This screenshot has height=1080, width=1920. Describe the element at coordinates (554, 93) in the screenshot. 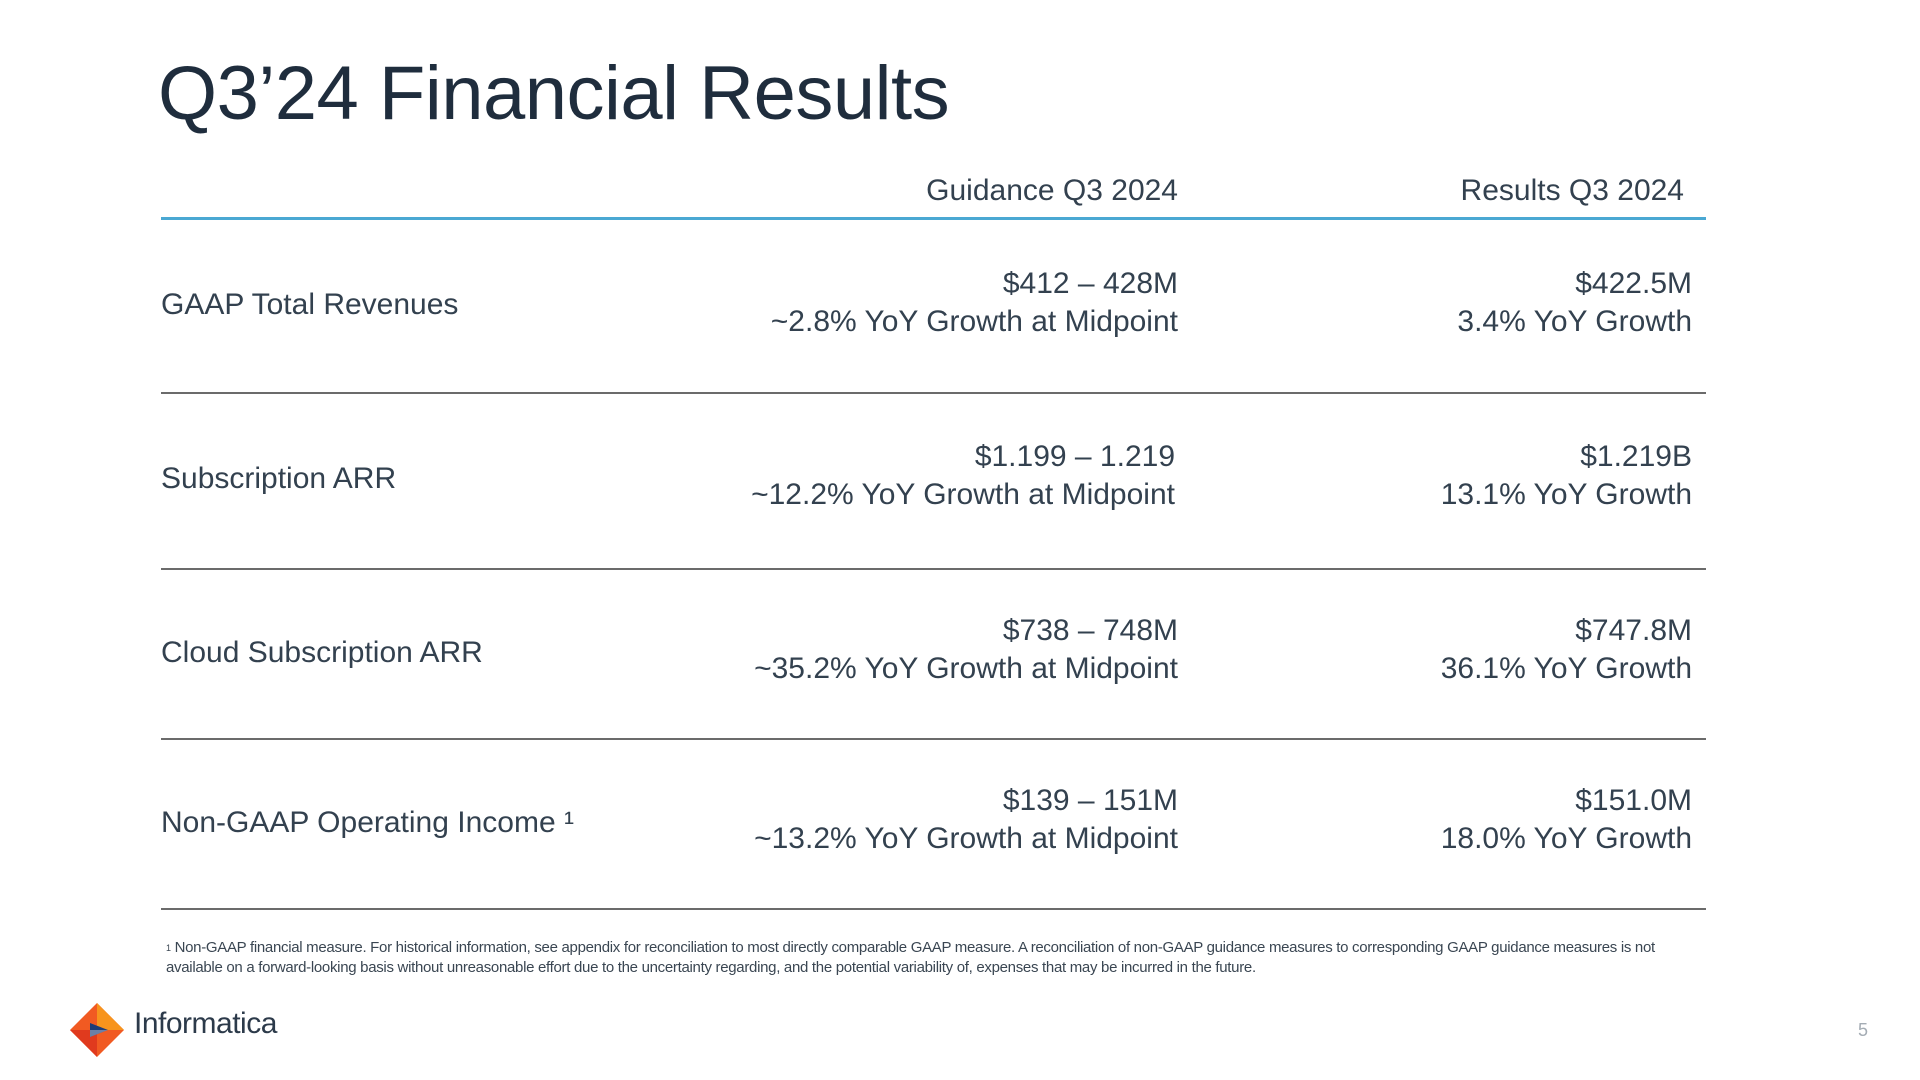

I see `page-title: Q3’24 Financial Results` at that location.